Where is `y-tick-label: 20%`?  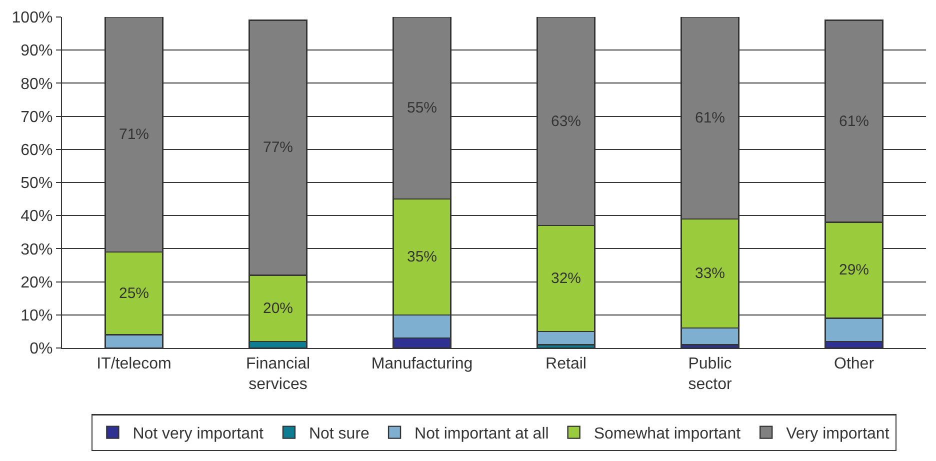
y-tick-label: 20% is located at coordinates (36, 283).